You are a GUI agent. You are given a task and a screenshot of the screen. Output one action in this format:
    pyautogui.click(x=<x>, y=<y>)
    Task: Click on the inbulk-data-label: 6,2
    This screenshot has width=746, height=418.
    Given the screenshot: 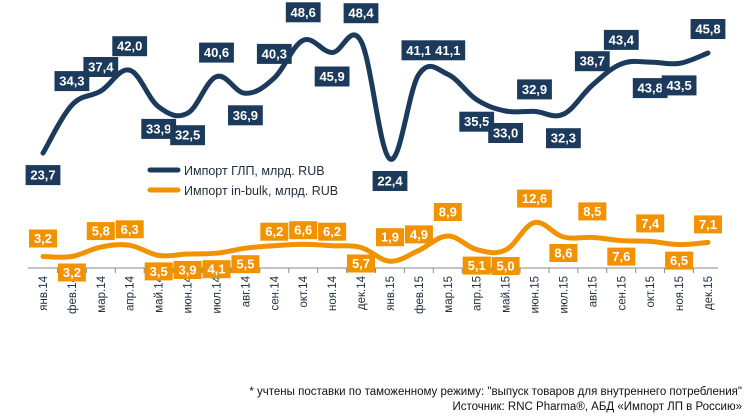 What is the action you would take?
    pyautogui.click(x=332, y=231)
    